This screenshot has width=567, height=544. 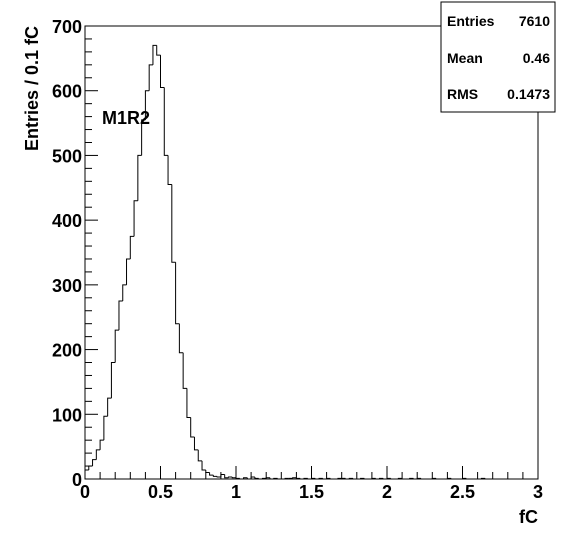 What do you see at coordinates (387, 492) in the screenshot?
I see `x-tick-label: 2` at bounding box center [387, 492].